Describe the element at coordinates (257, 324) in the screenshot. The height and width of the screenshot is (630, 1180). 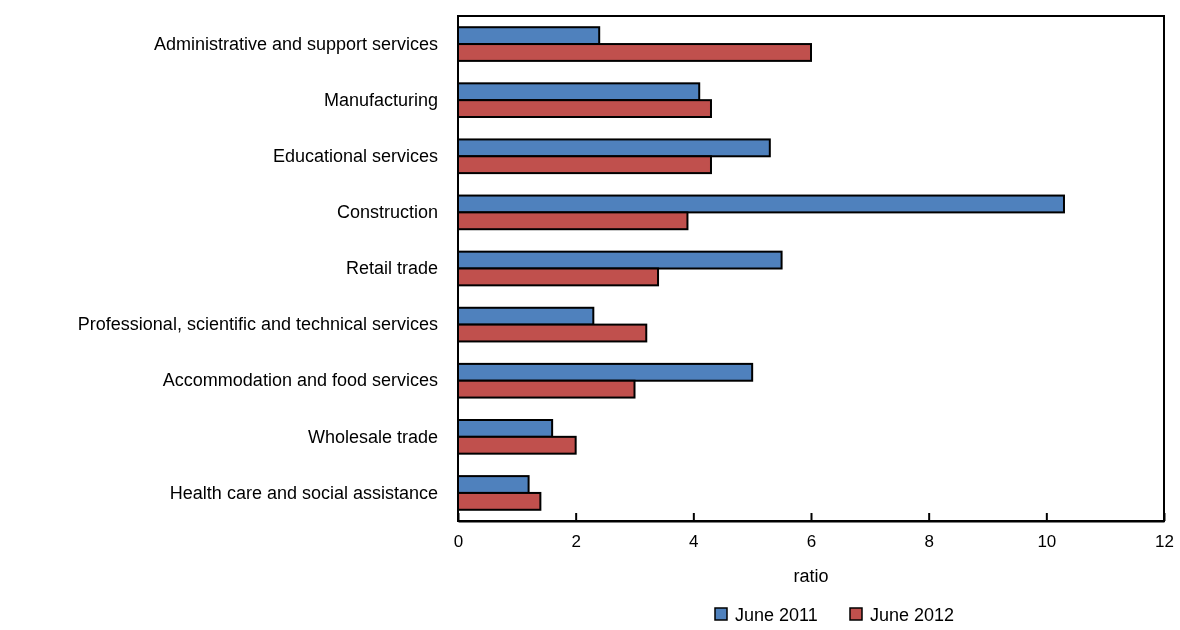
I see `y-tick-label: Professional, scientific and technical services` at that location.